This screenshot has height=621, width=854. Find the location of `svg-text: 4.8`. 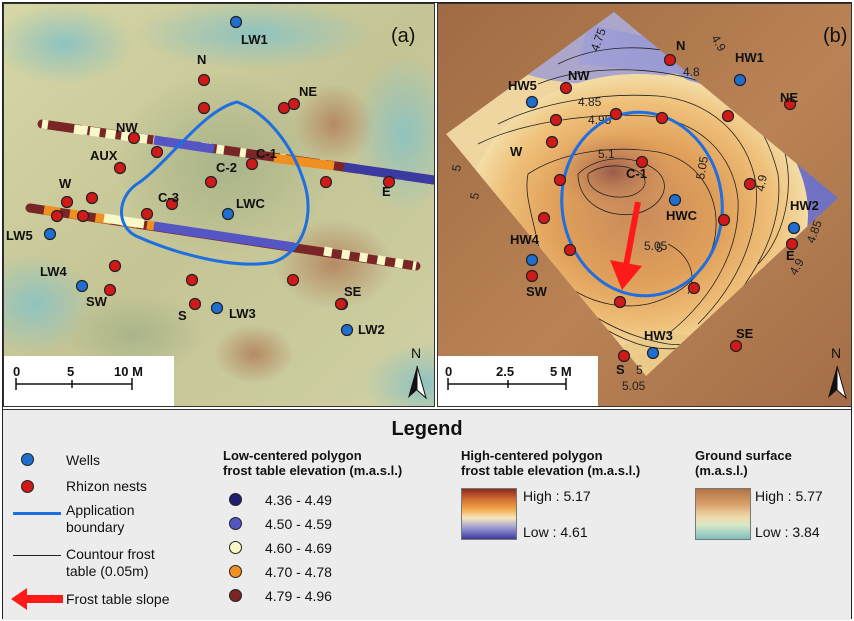

svg-text: 4.8 is located at coordinates (691, 72).